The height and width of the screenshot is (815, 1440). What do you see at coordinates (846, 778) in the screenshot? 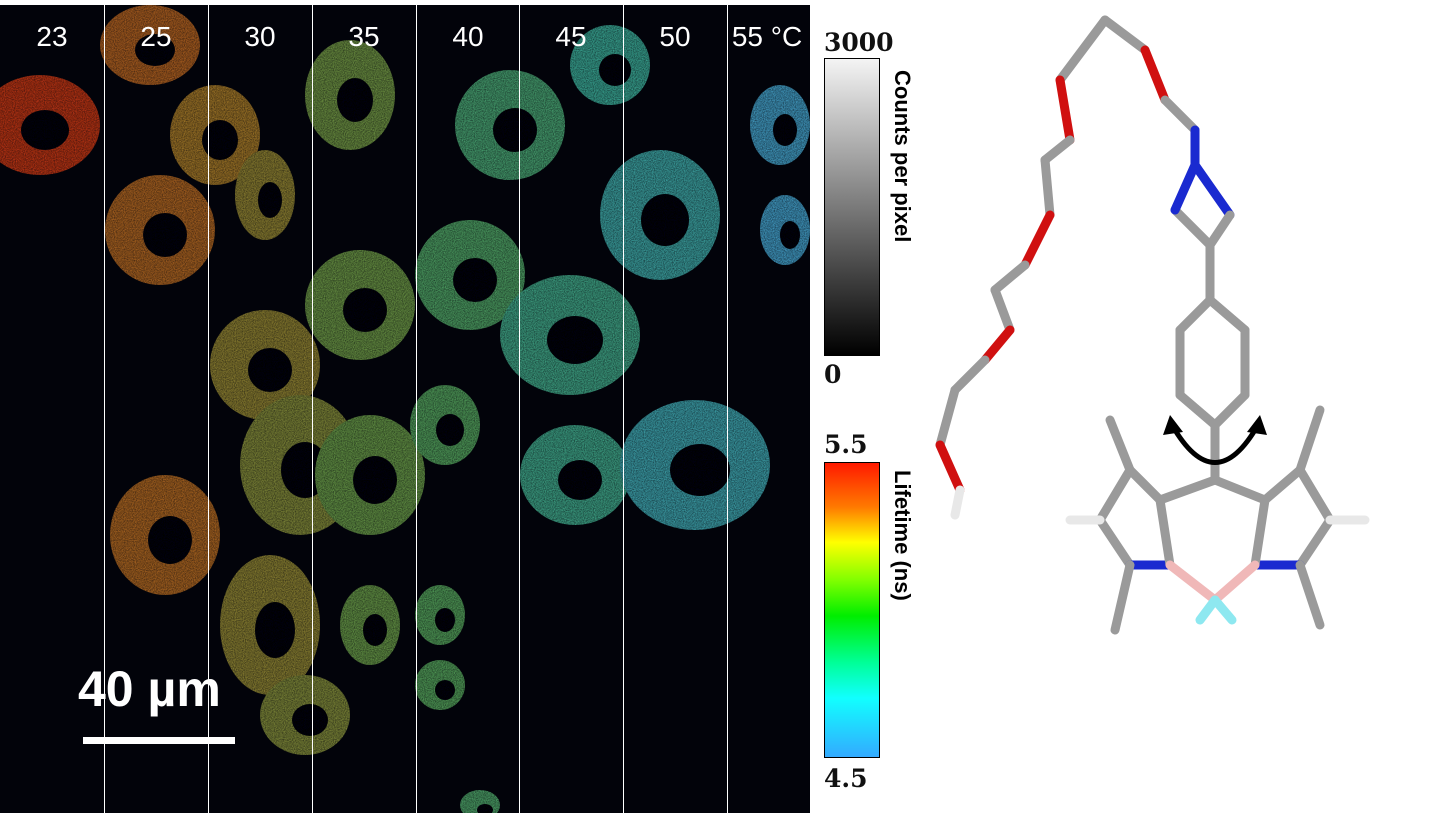
I see `lifetime-min-label: 4.5` at bounding box center [846, 778].